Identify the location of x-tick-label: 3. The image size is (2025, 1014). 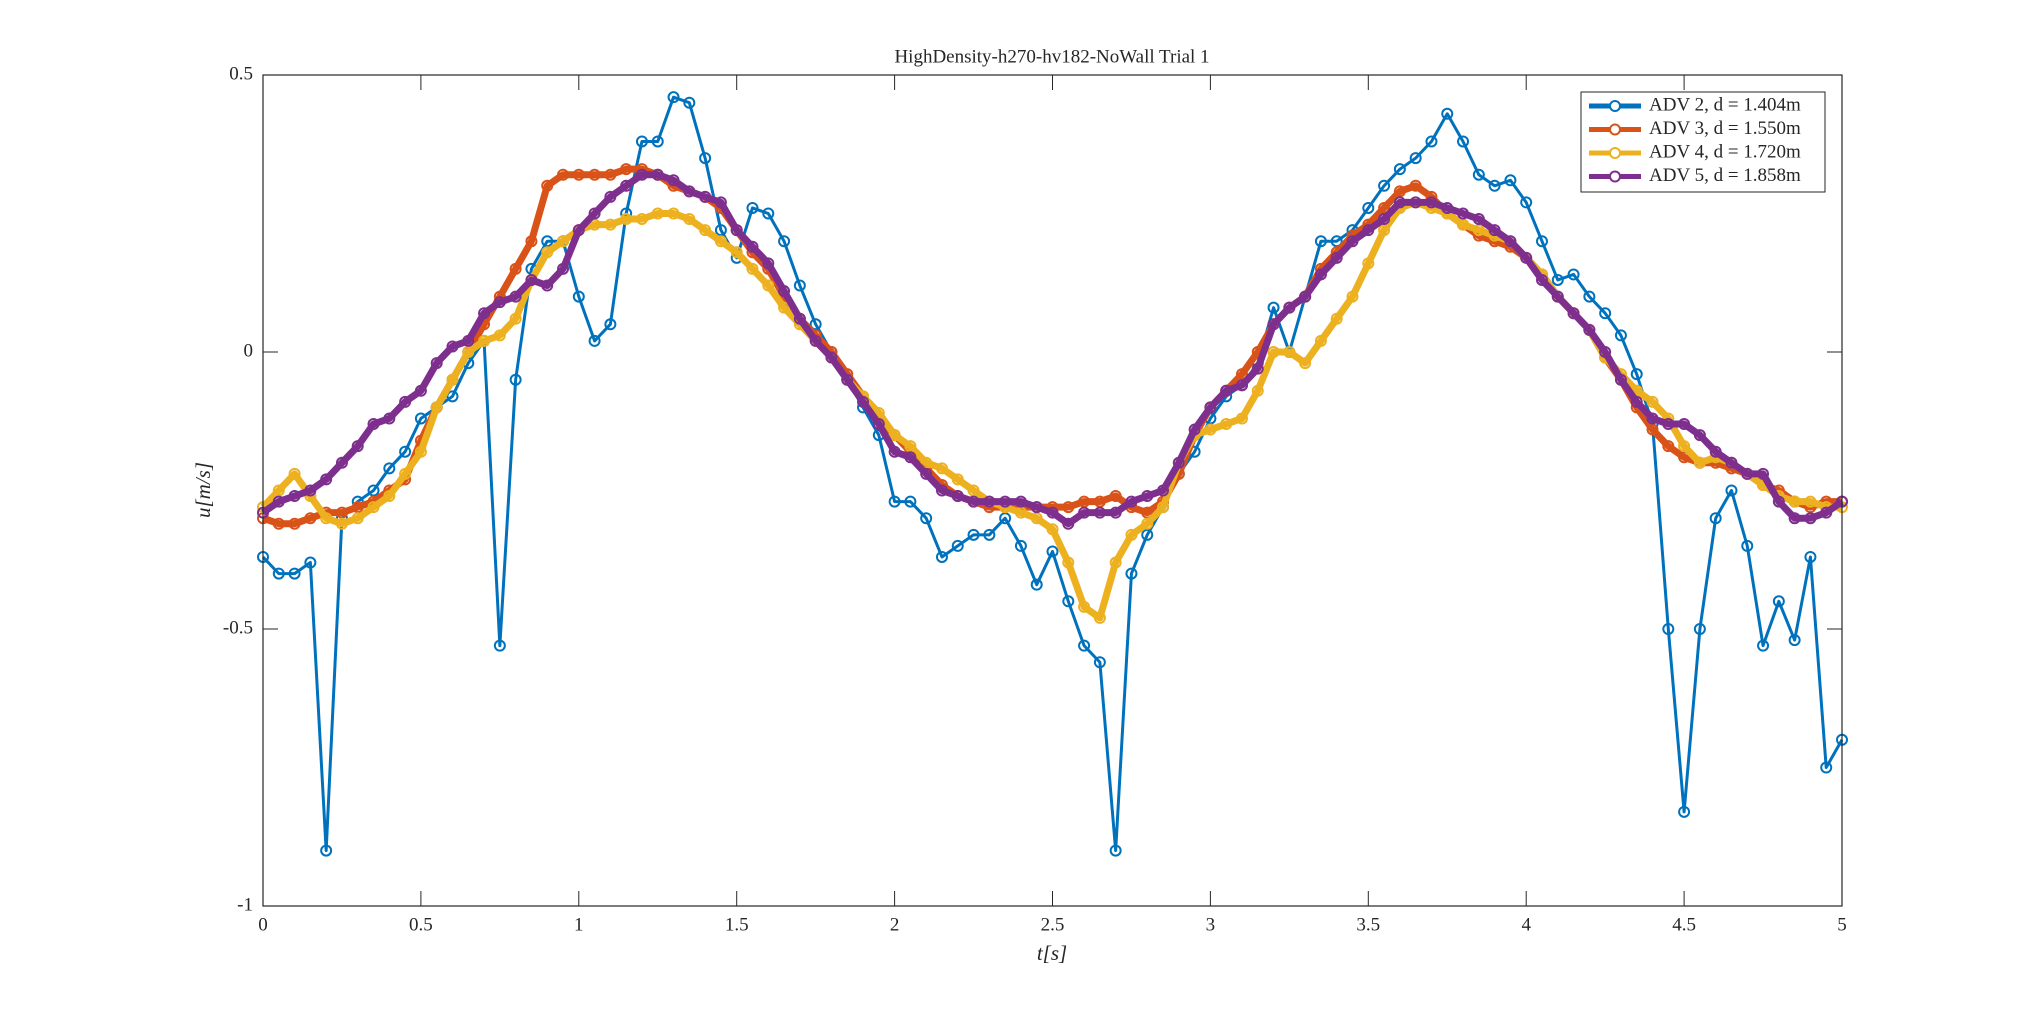
(1211, 924).